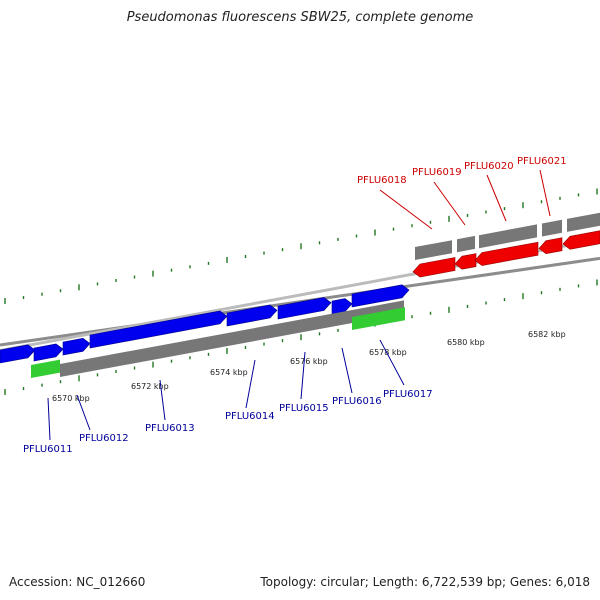 Image resolution: width=600 pixels, height=600 pixels. What do you see at coordinates (304, 408) in the screenshot?
I see `gene-label-pflu6015: PFLU6015` at bounding box center [304, 408].